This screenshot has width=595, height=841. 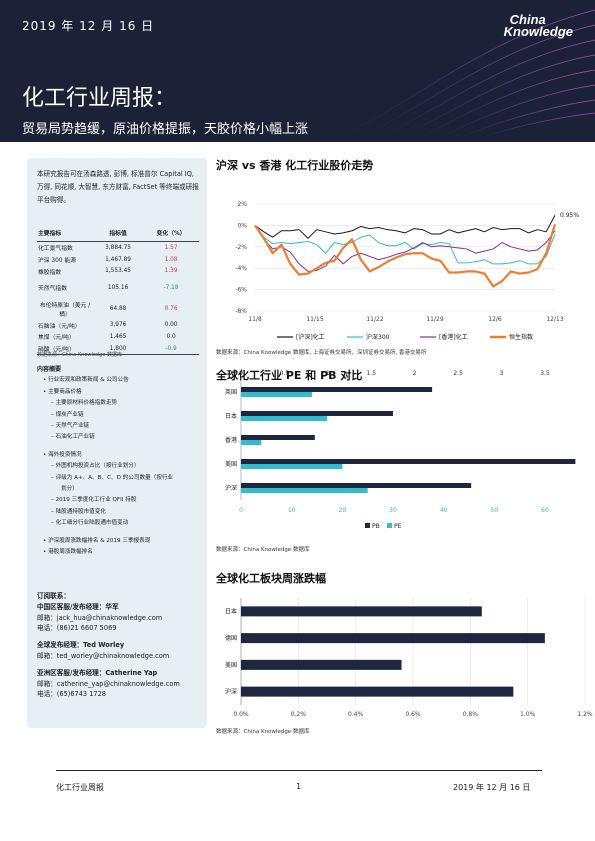 I want to click on row-value: 3,976, so click(x=118, y=325).